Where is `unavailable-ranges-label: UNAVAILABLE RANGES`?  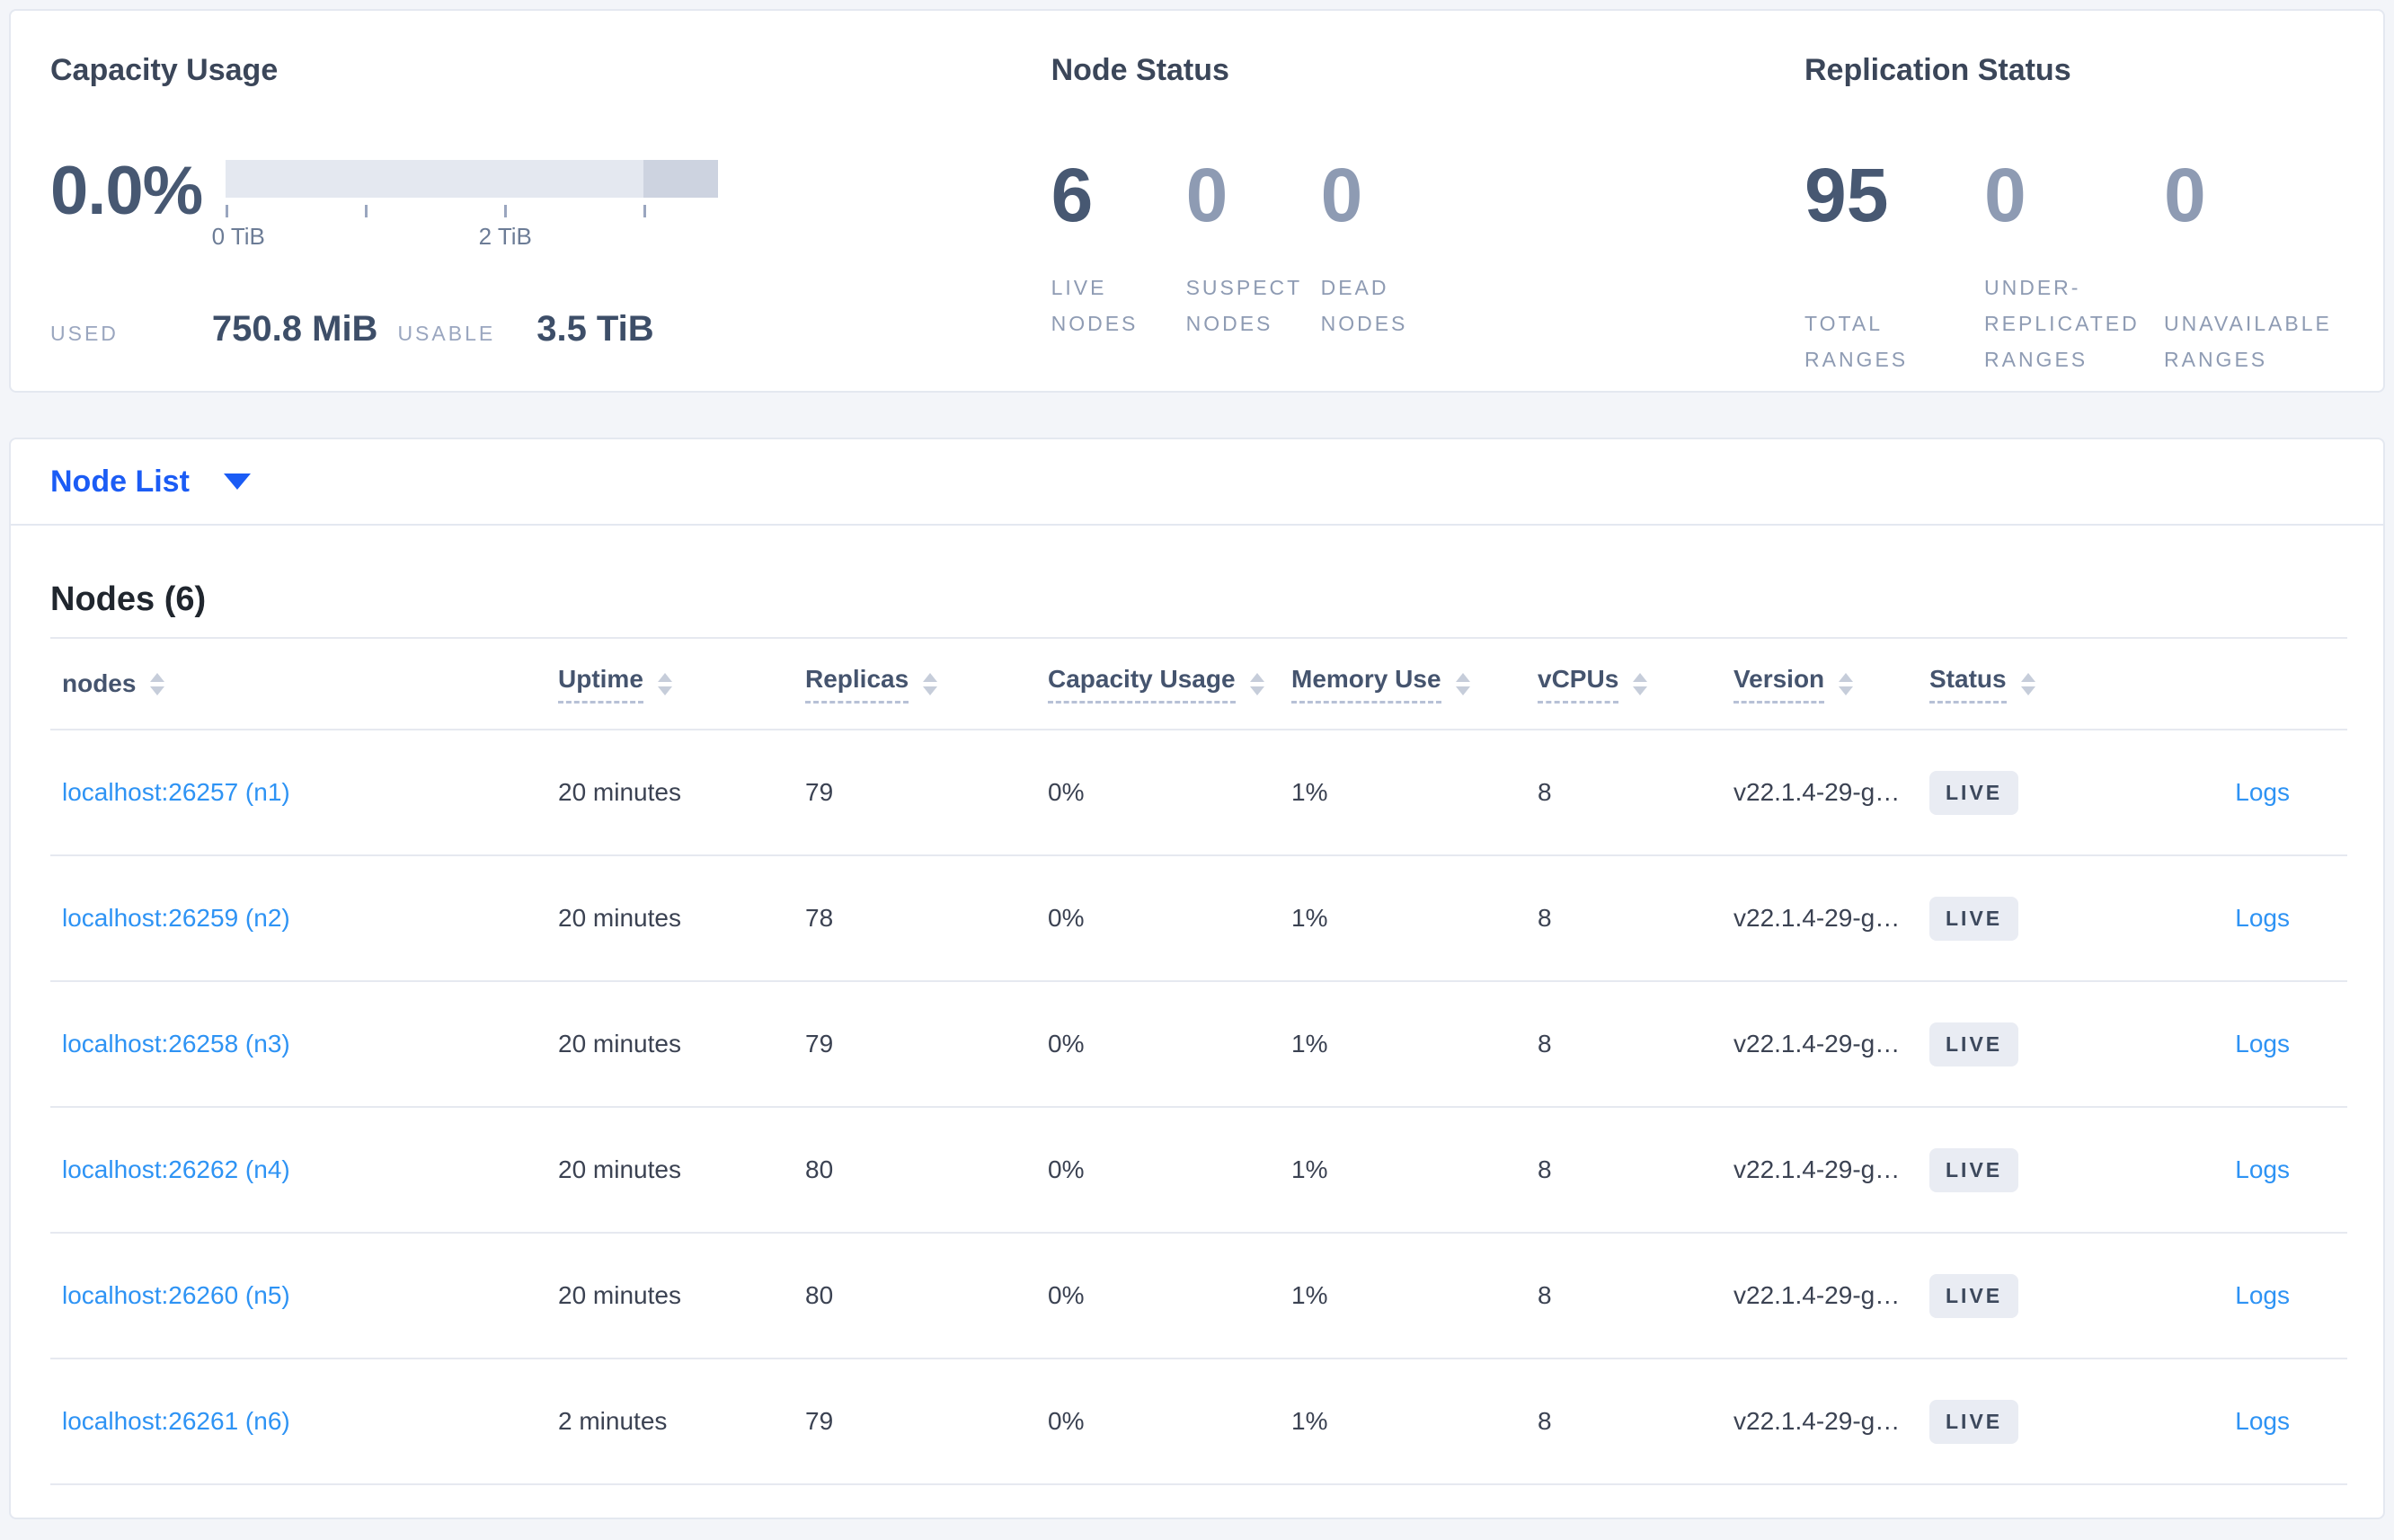
unavailable-ranges-label: UNAVAILABLE RANGES is located at coordinates (2248, 341).